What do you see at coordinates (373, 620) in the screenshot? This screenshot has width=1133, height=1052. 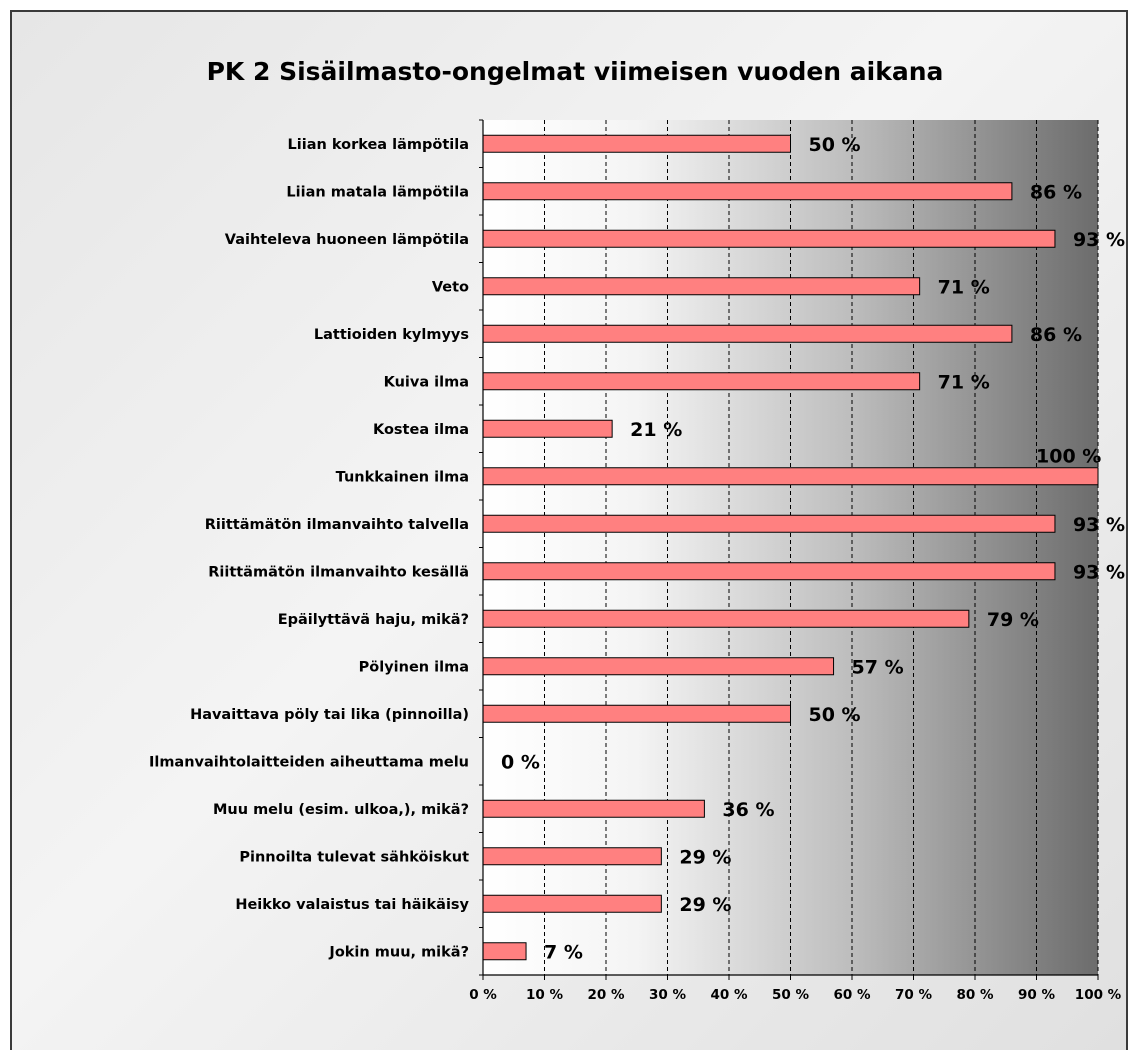 I see `category-label: Epäilyttävä haju, mikä?` at bounding box center [373, 620].